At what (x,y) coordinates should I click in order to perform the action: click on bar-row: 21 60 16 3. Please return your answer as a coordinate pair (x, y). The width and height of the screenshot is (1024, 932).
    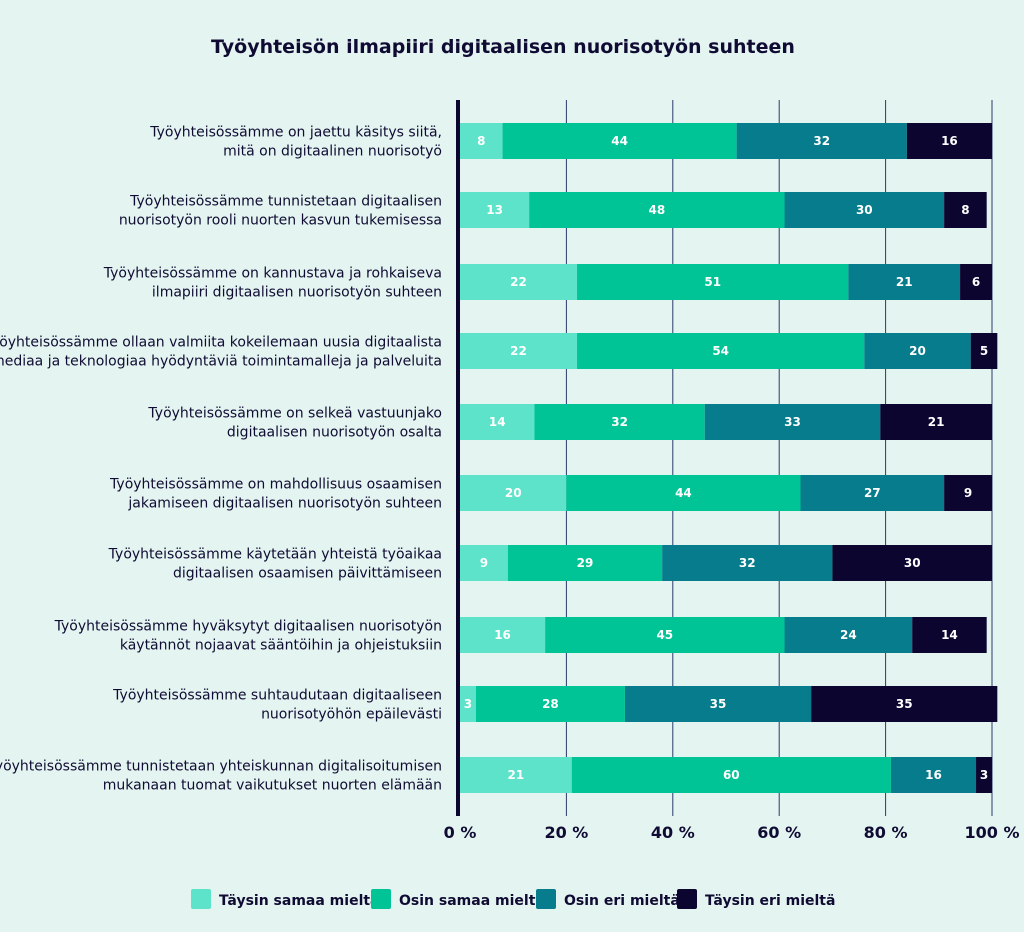
    Looking at the image, I should click on (726, 775).